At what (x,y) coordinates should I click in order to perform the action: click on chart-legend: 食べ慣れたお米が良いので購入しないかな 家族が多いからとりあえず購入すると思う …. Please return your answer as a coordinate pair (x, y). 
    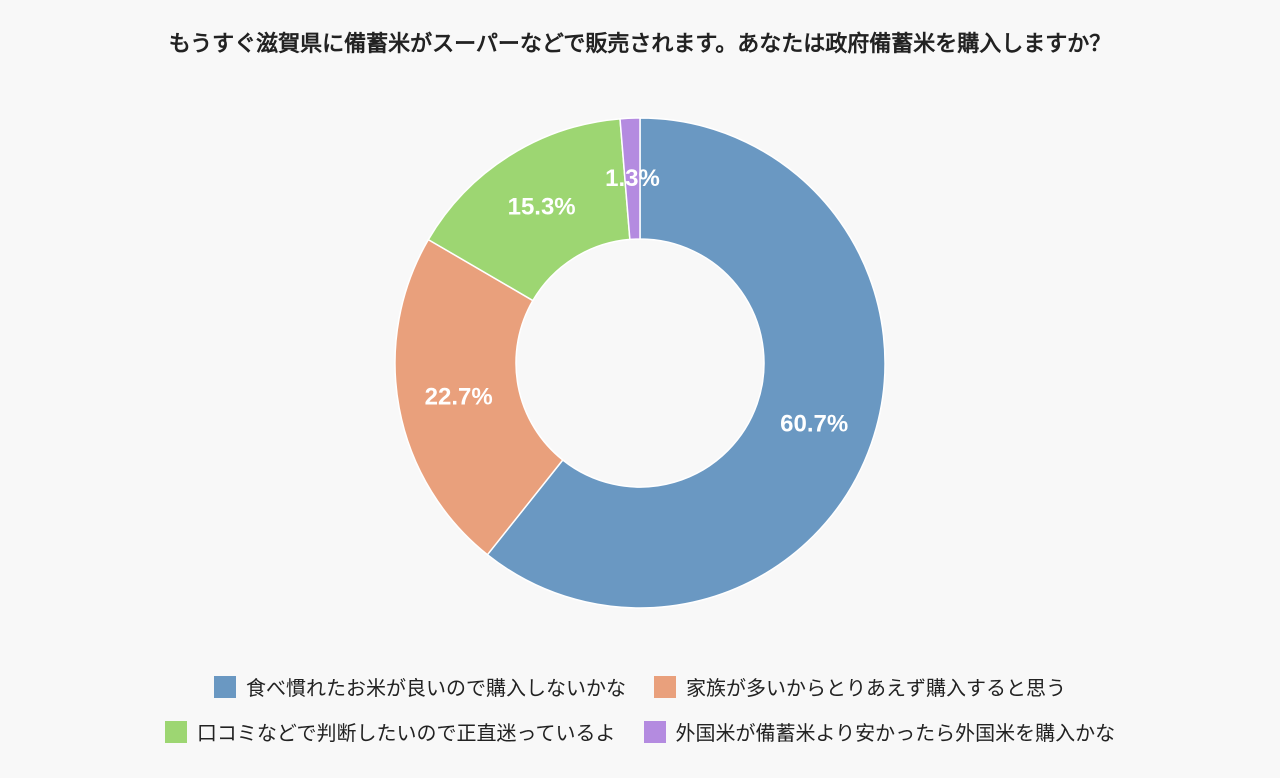
    Looking at the image, I should click on (640, 717).